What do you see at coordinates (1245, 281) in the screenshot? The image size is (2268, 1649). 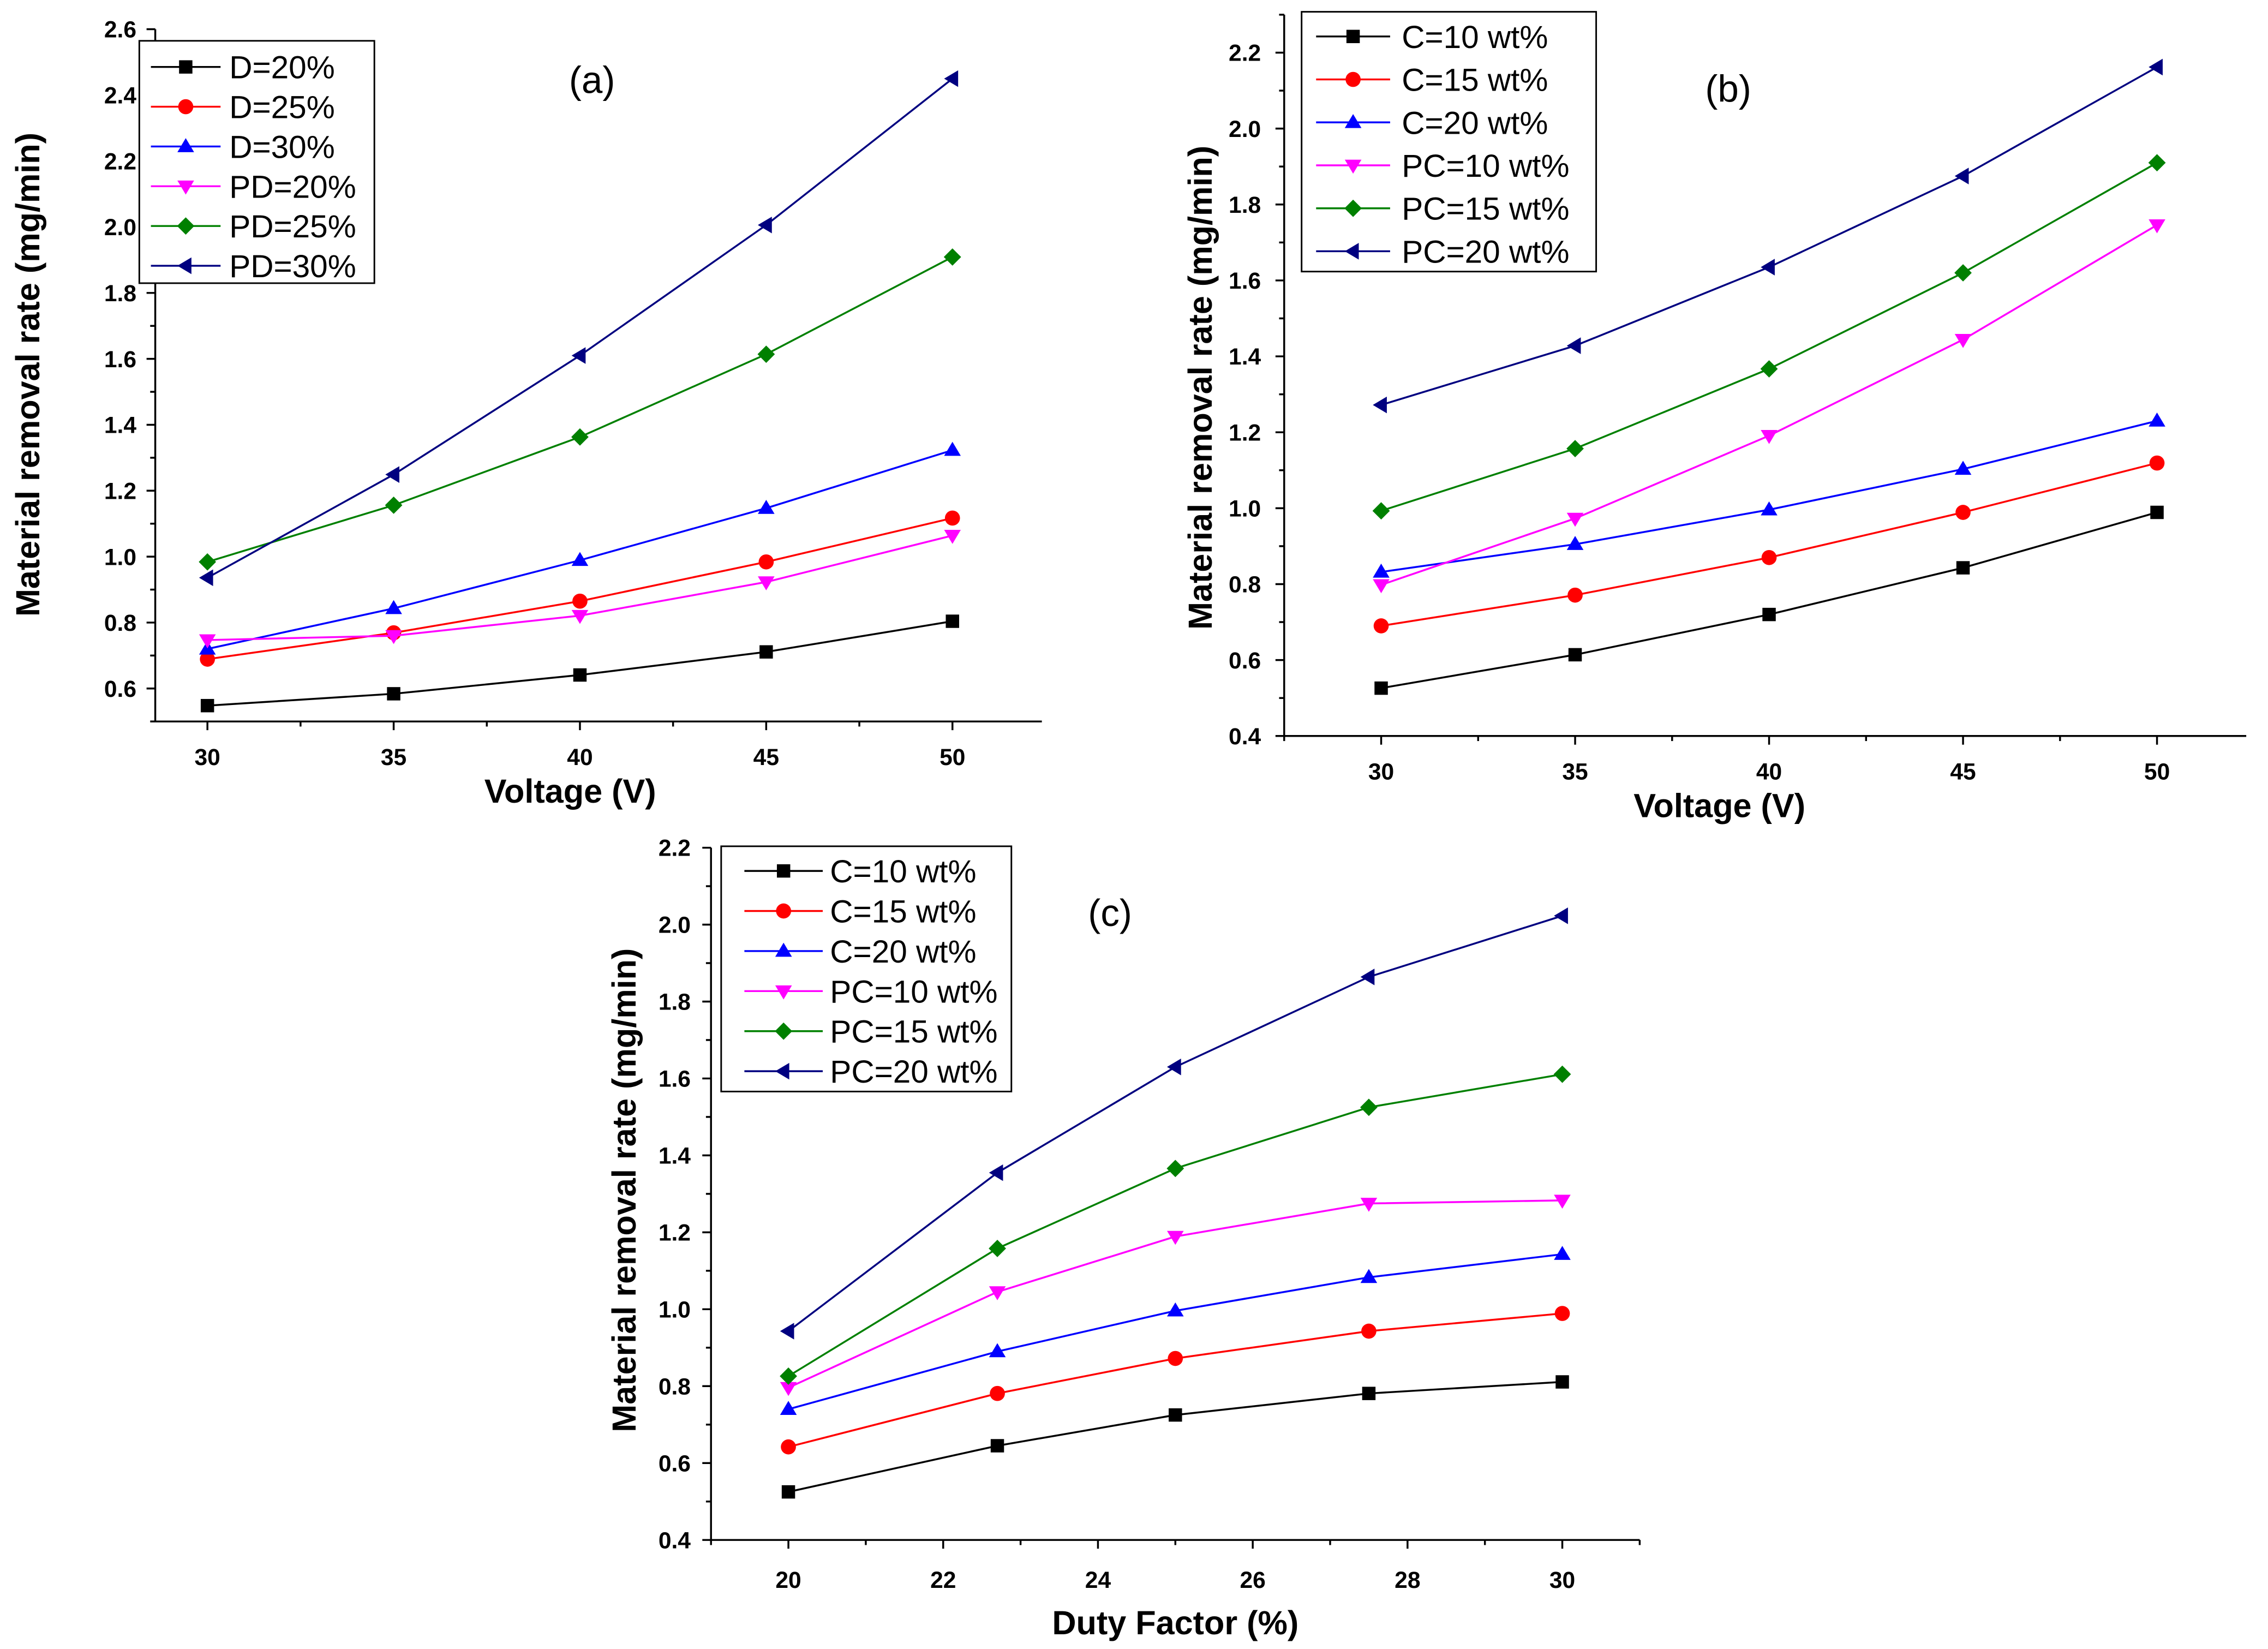 I see `y-tick-label: 1.6` at bounding box center [1245, 281].